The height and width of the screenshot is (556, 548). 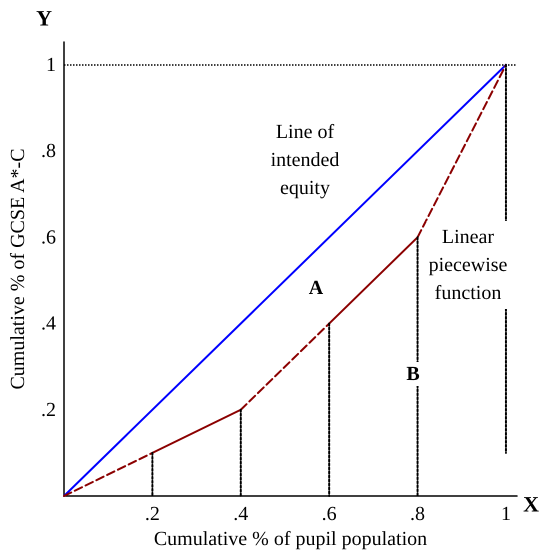 What do you see at coordinates (329, 514) in the screenshot?
I see `x-tick-label: .6` at bounding box center [329, 514].